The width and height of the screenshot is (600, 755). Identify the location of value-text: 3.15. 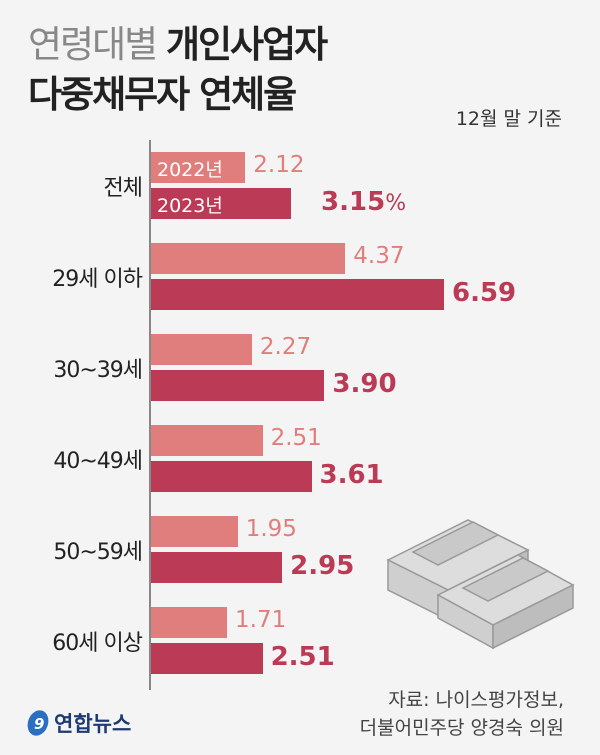
(353, 202).